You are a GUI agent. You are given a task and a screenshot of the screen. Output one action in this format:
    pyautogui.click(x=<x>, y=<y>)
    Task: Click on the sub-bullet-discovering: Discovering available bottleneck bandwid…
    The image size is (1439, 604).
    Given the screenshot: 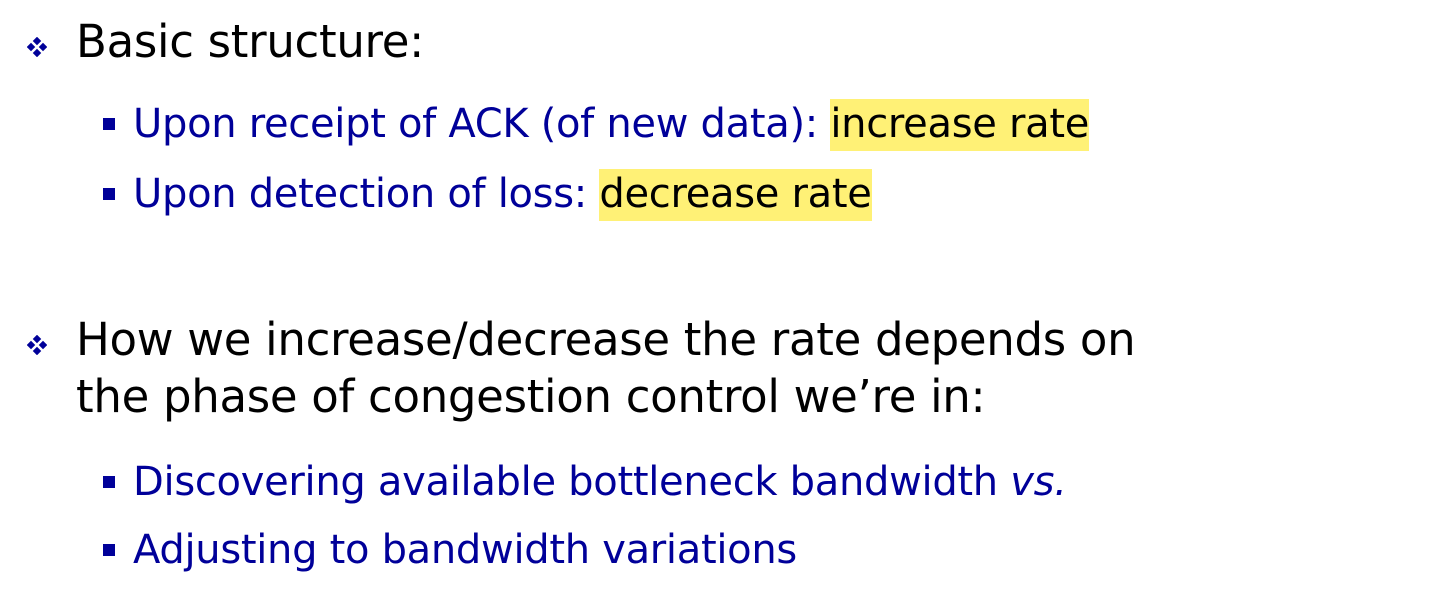 What is the action you would take?
    pyautogui.click(x=600, y=482)
    